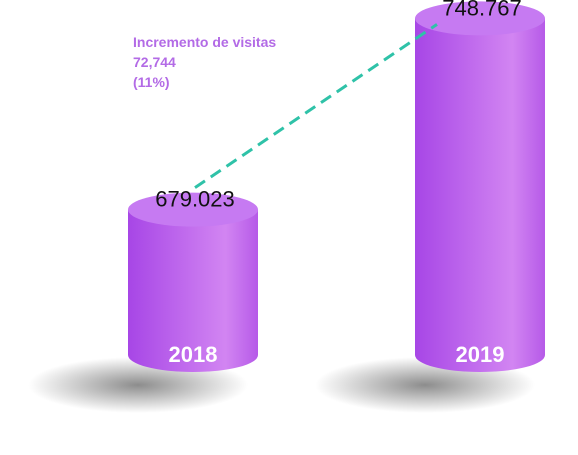  Describe the element at coordinates (482, 10) in the screenshot. I see `value-label: 748.767` at that location.